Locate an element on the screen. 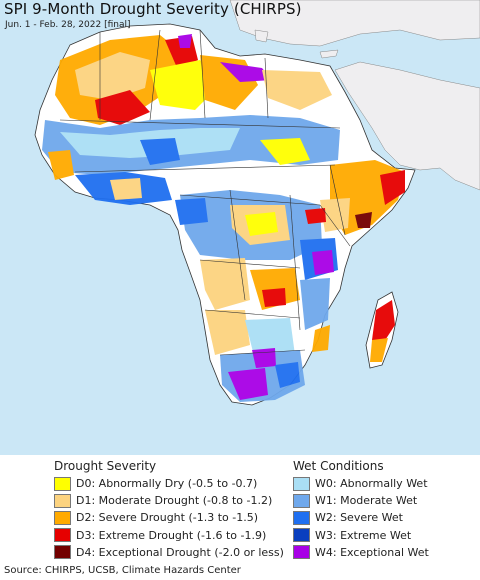 The height and width of the screenshot is (580, 480). patch-zambia-red is located at coordinates (274, 297).